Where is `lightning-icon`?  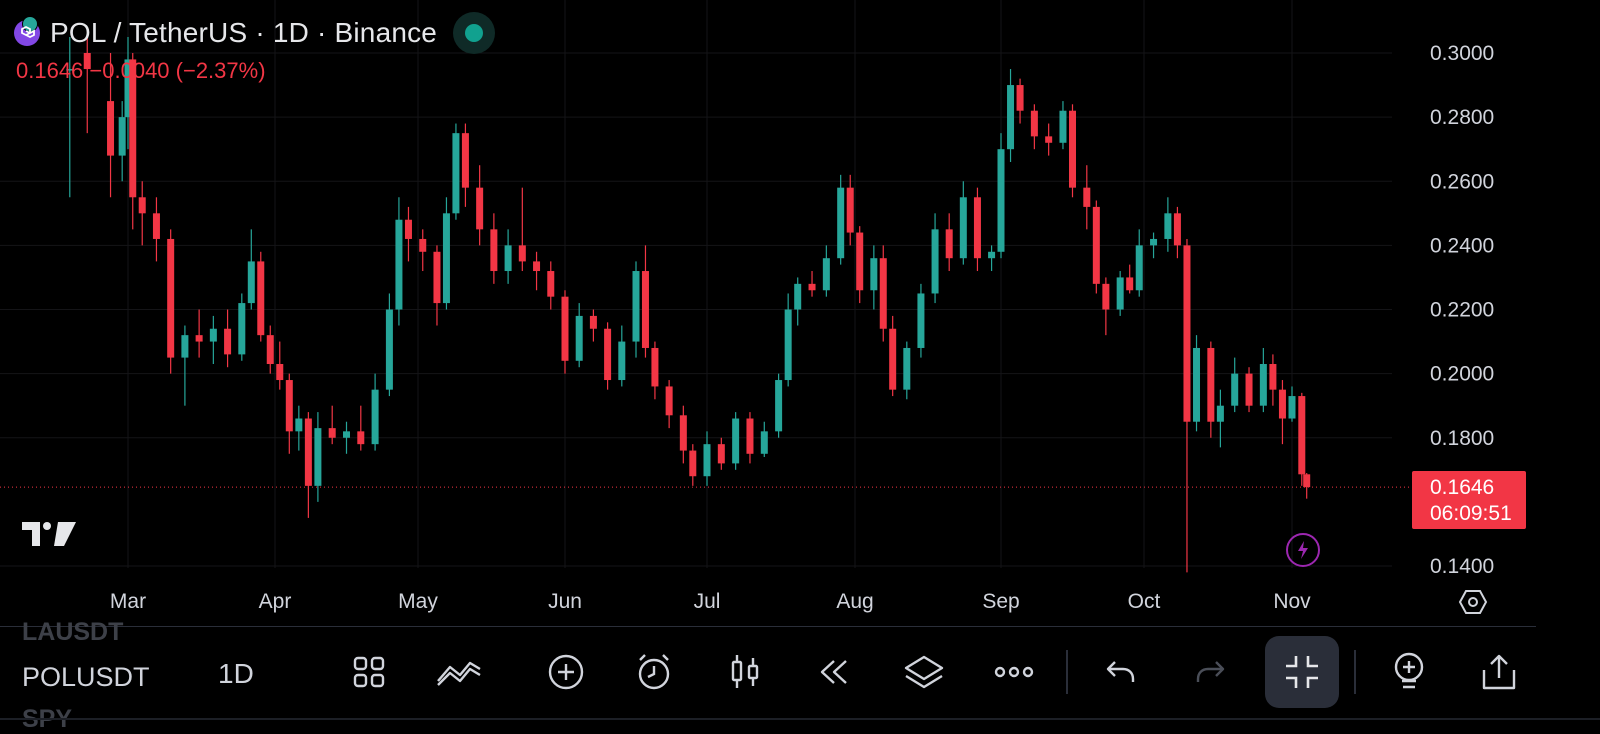 lightning-icon is located at coordinates (1303, 550).